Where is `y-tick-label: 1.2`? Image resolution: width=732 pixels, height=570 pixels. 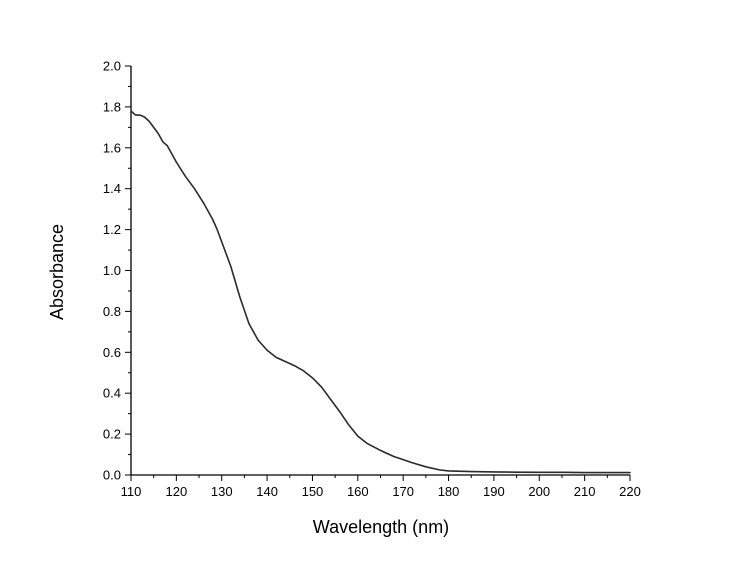
y-tick-label: 1.2 is located at coordinates (112, 229).